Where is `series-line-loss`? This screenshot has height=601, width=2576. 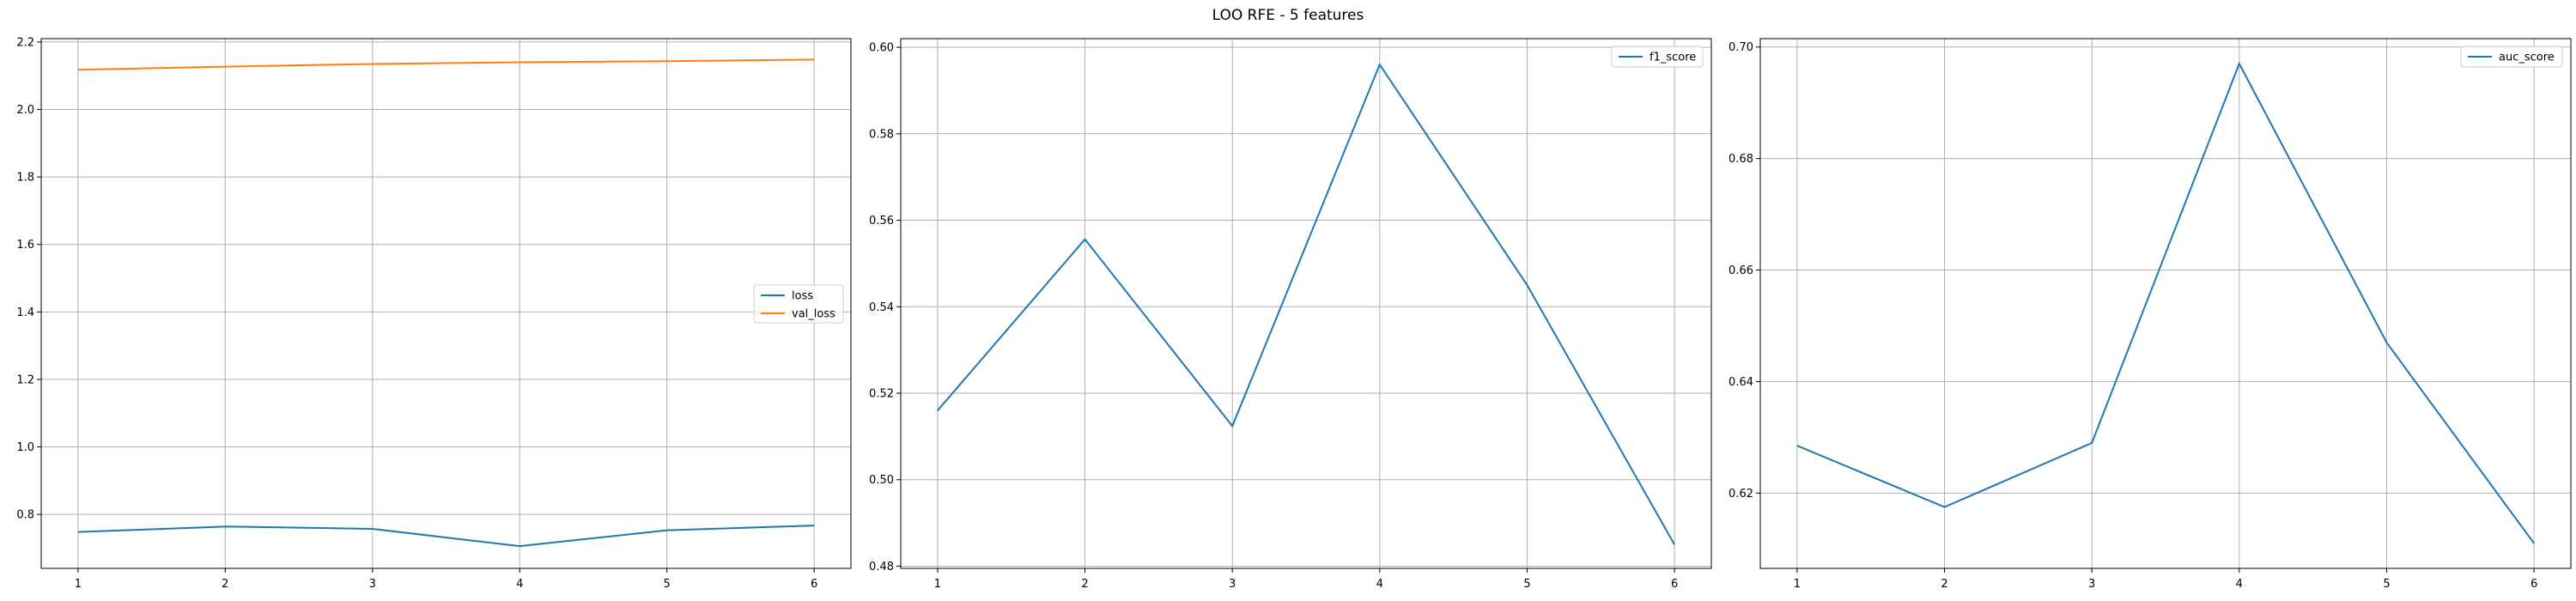 series-line-loss is located at coordinates (446, 536).